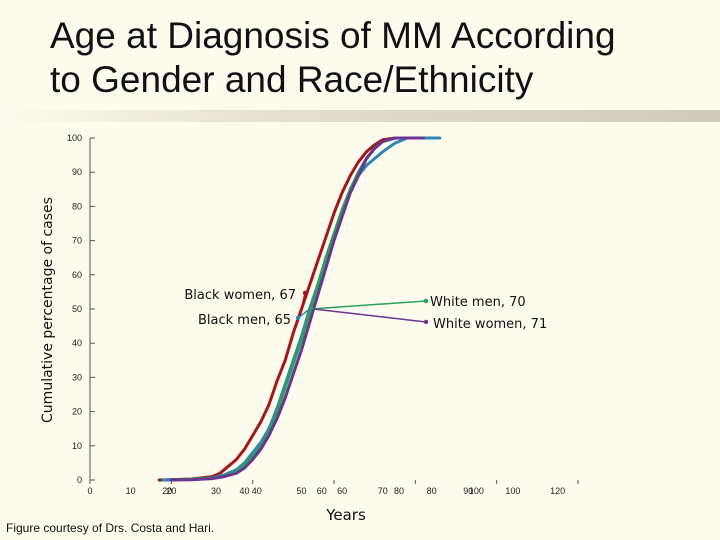  What do you see at coordinates (77, 446) in the screenshot?
I see `y-tick-label: 10` at bounding box center [77, 446].